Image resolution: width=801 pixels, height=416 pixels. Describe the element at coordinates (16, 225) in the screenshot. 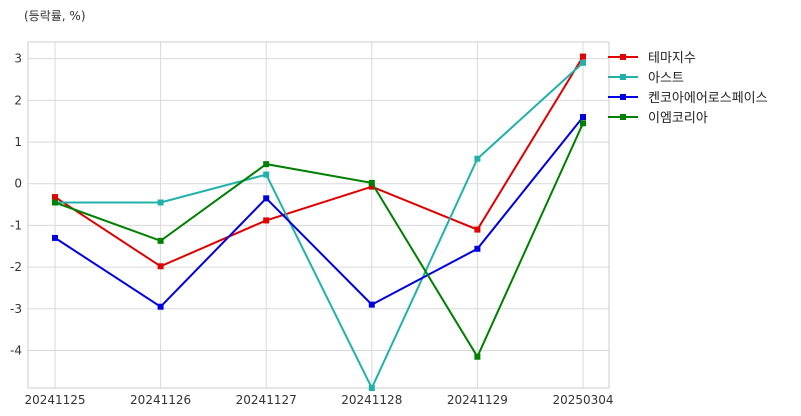

I see `y-tick-label: -1` at that location.